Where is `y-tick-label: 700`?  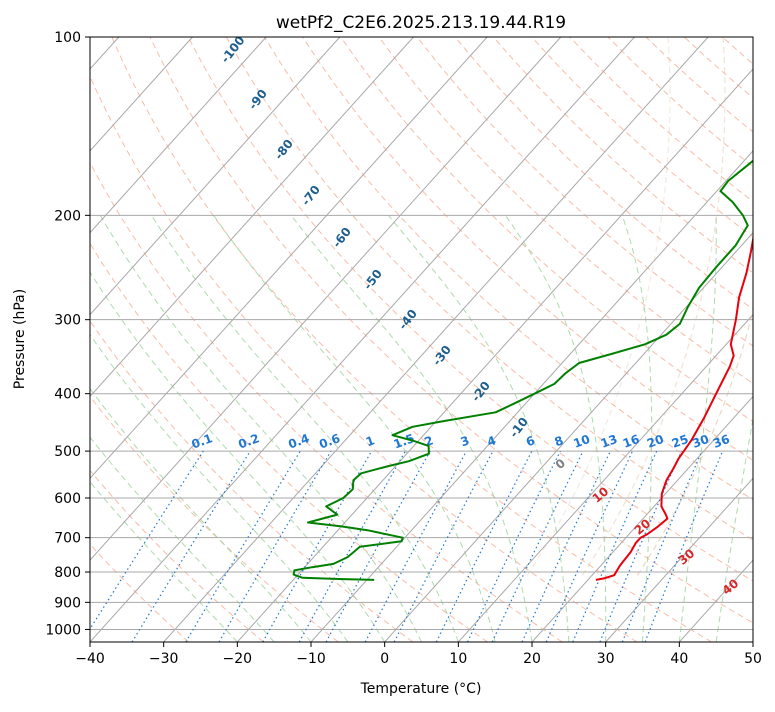
y-tick-label: 700 is located at coordinates (67, 539).